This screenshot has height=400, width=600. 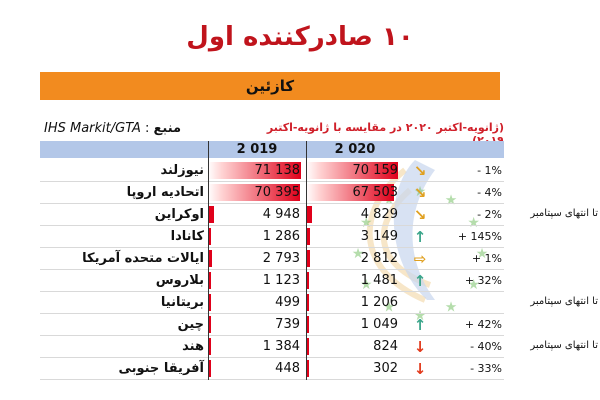 What do you see at coordinates (190, 324) in the screenshot?
I see `country-label: چین` at bounding box center [190, 324].